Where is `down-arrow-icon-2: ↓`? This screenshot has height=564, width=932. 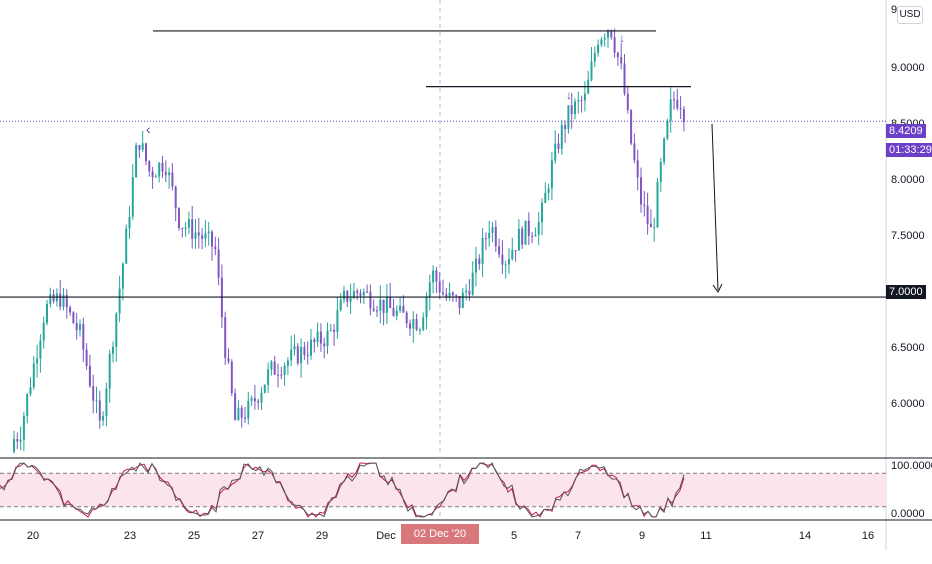
down-arrow-icon-2: ↓ is located at coordinates (622, 38).